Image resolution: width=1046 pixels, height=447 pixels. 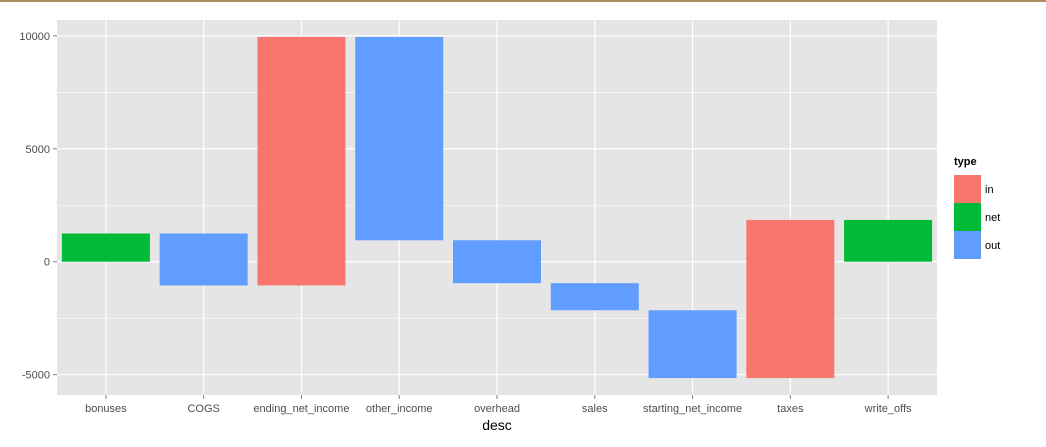 What do you see at coordinates (399, 409) in the screenshot?
I see `x-tick-label: other_income` at bounding box center [399, 409].